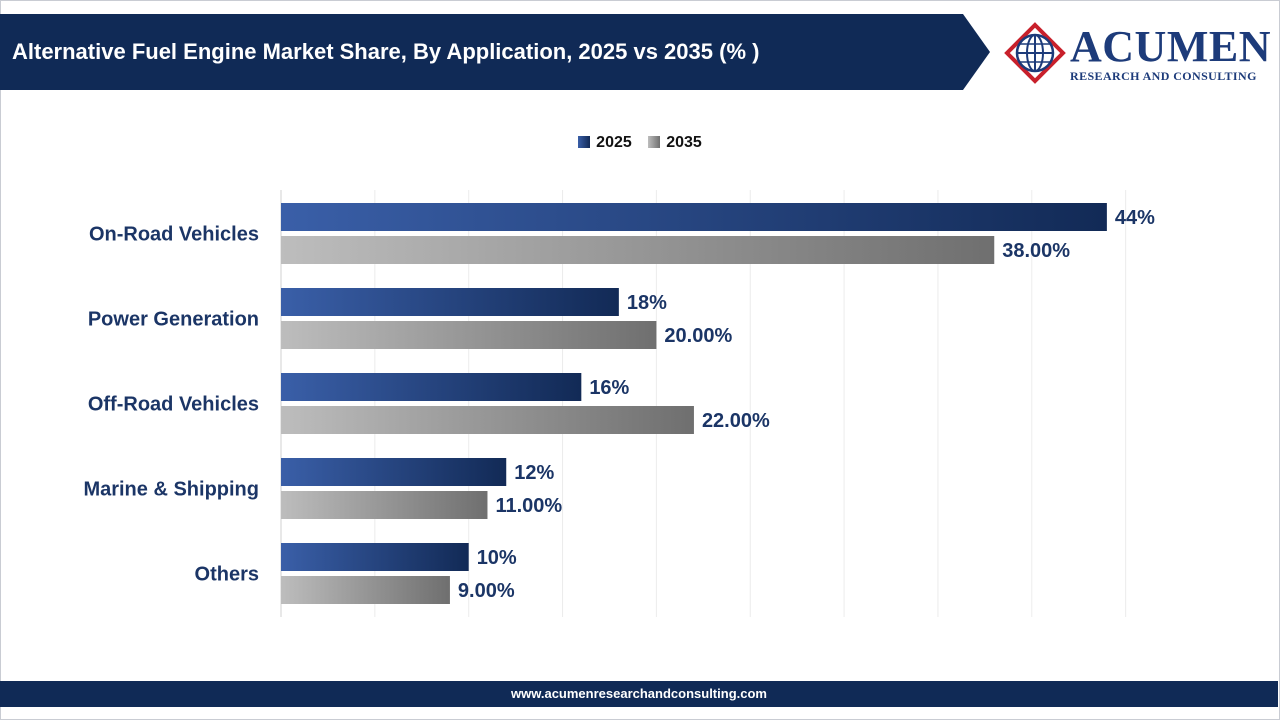  What do you see at coordinates (174, 235) in the screenshot?
I see `category-label: On-Road Vehicles` at bounding box center [174, 235].